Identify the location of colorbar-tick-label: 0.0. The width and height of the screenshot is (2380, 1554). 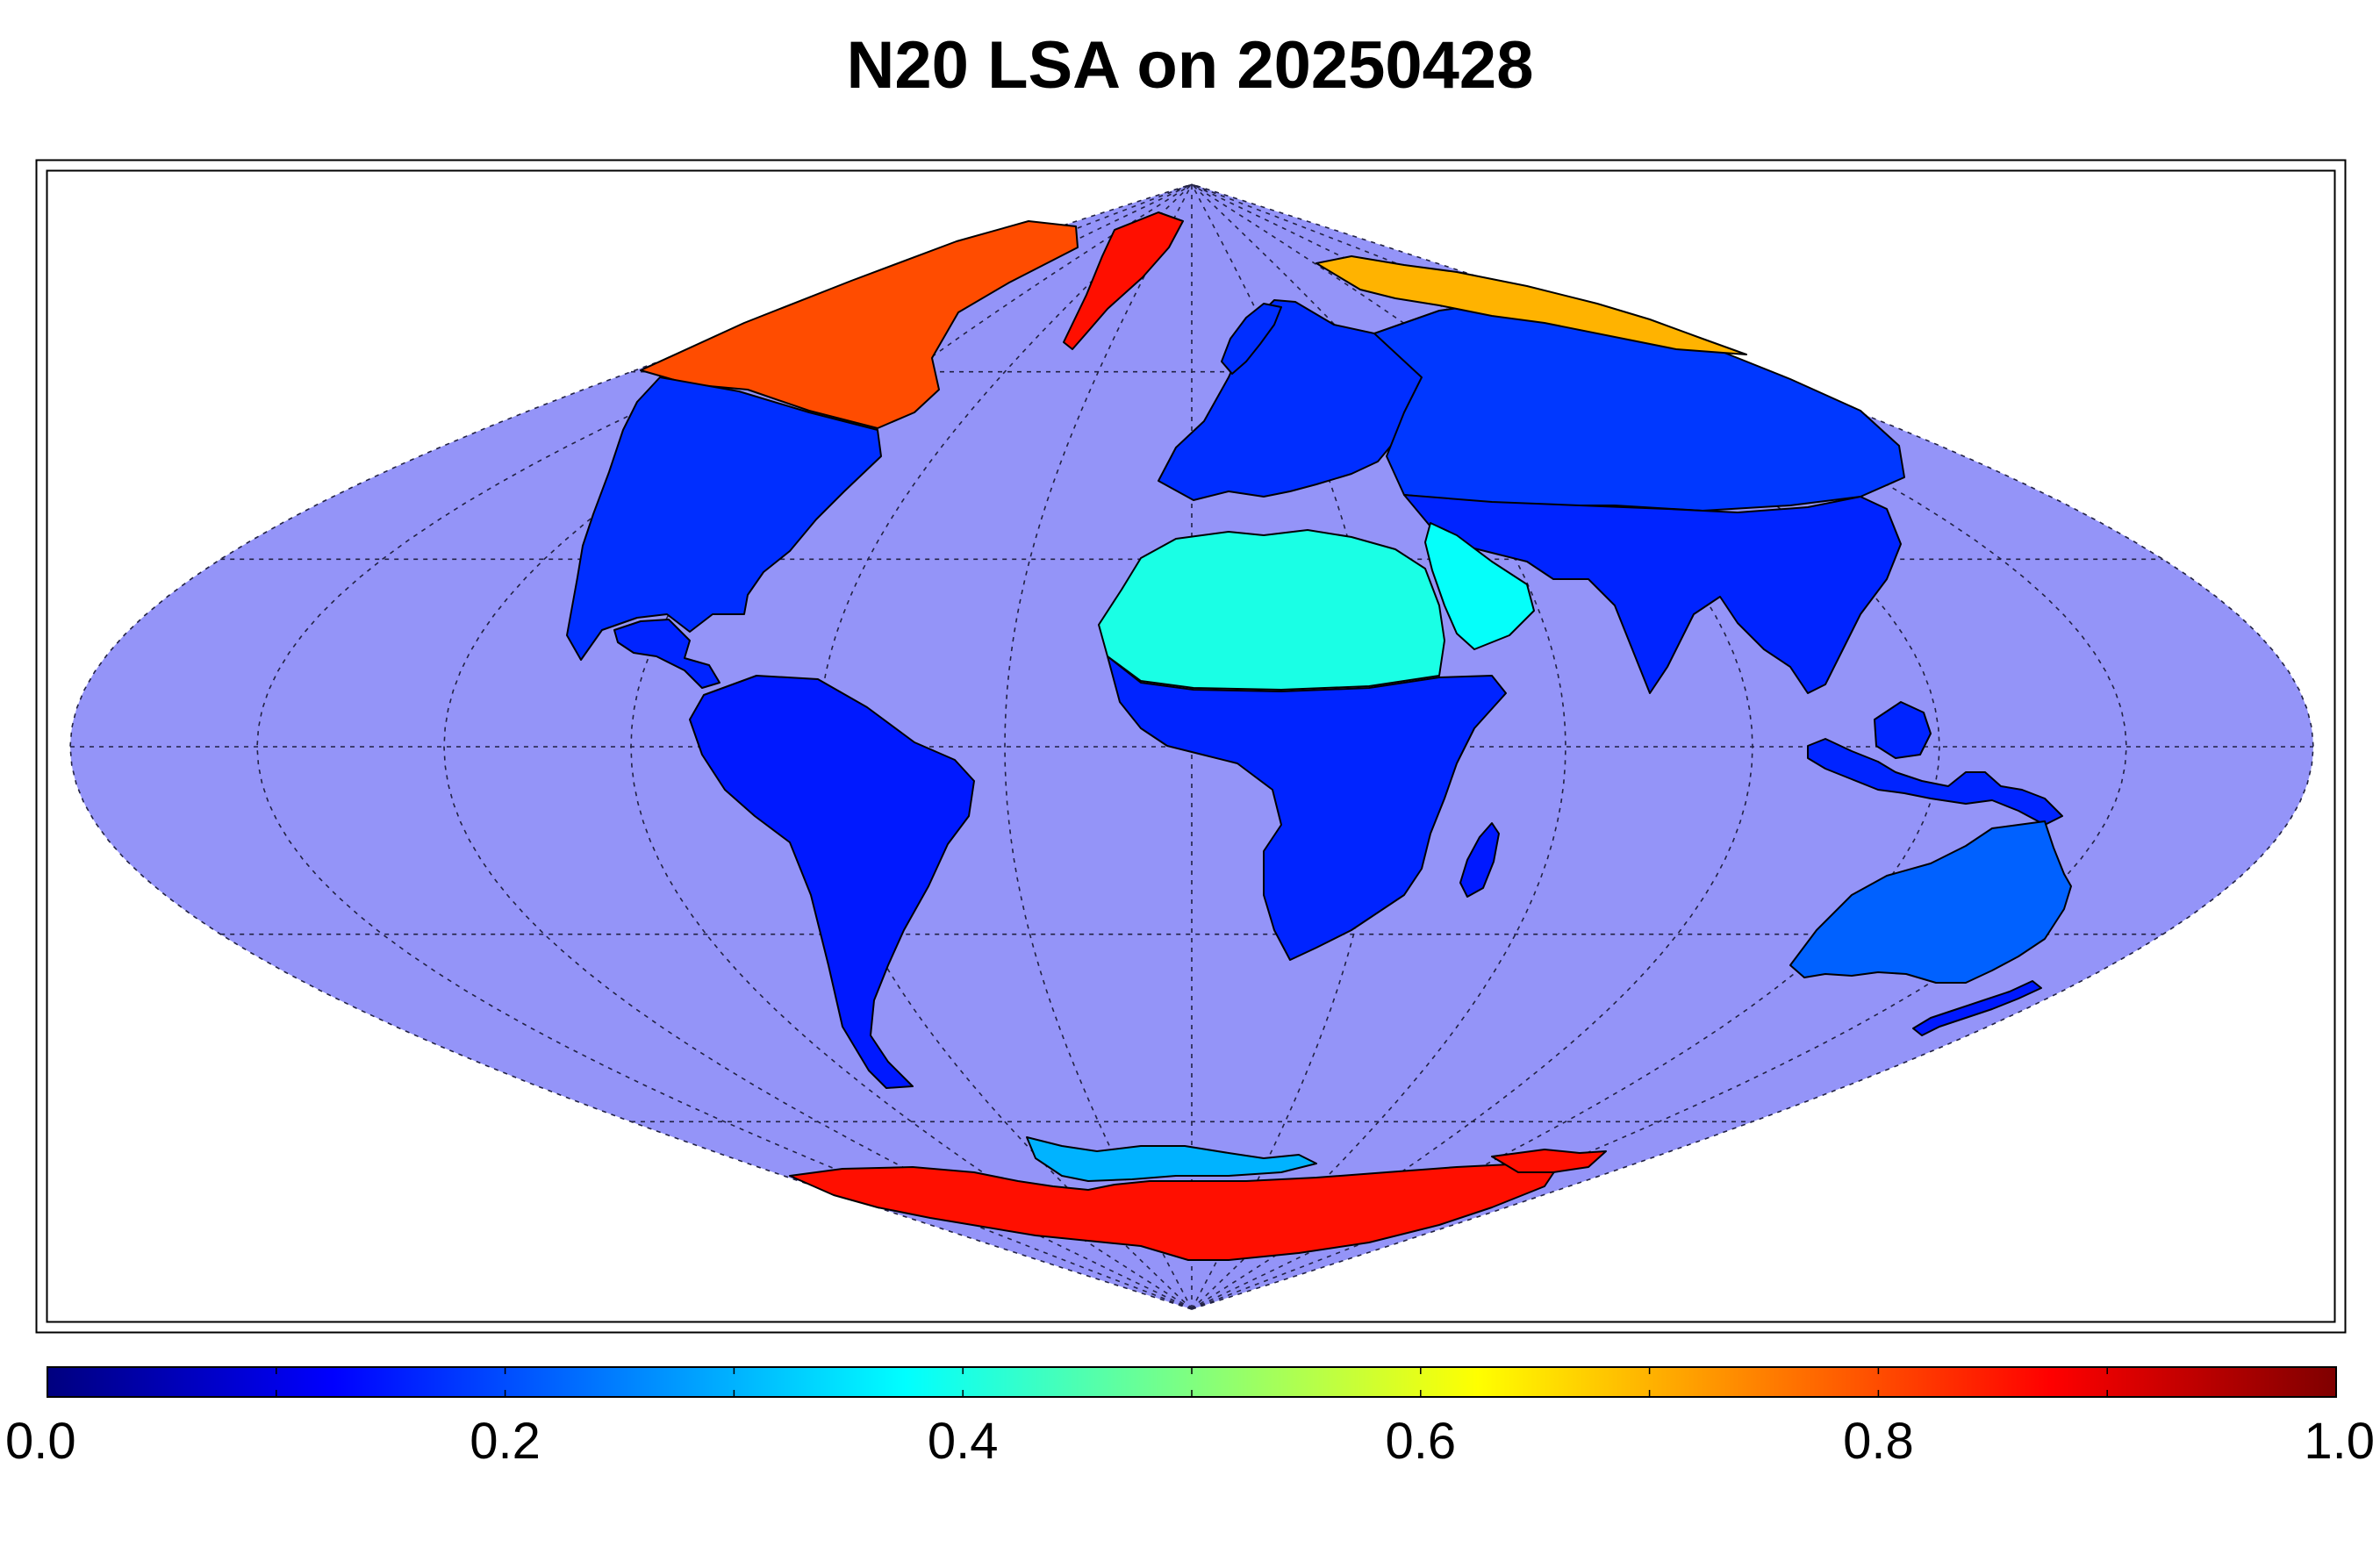
(40, 1441).